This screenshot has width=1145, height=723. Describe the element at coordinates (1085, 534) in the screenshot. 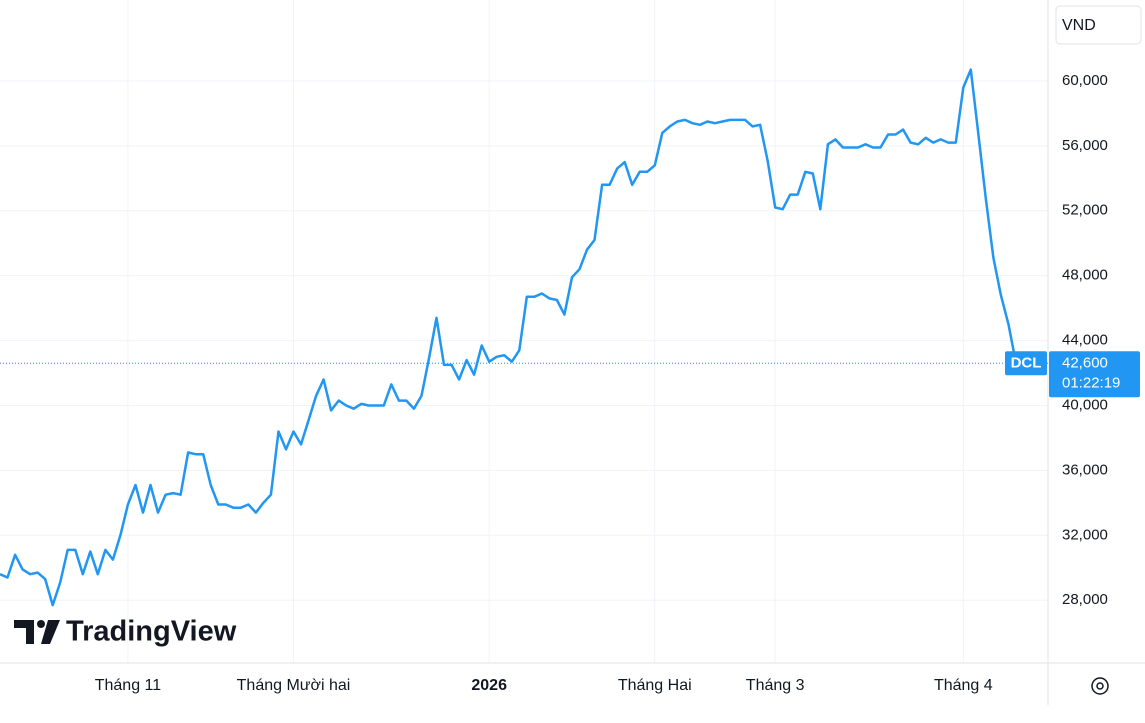

I see `y-tick-label: 32,000` at that location.